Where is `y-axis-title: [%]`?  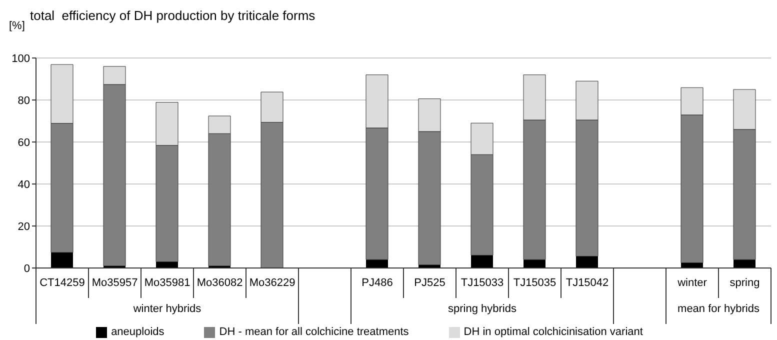 y-axis-title: [%] is located at coordinates (17, 26).